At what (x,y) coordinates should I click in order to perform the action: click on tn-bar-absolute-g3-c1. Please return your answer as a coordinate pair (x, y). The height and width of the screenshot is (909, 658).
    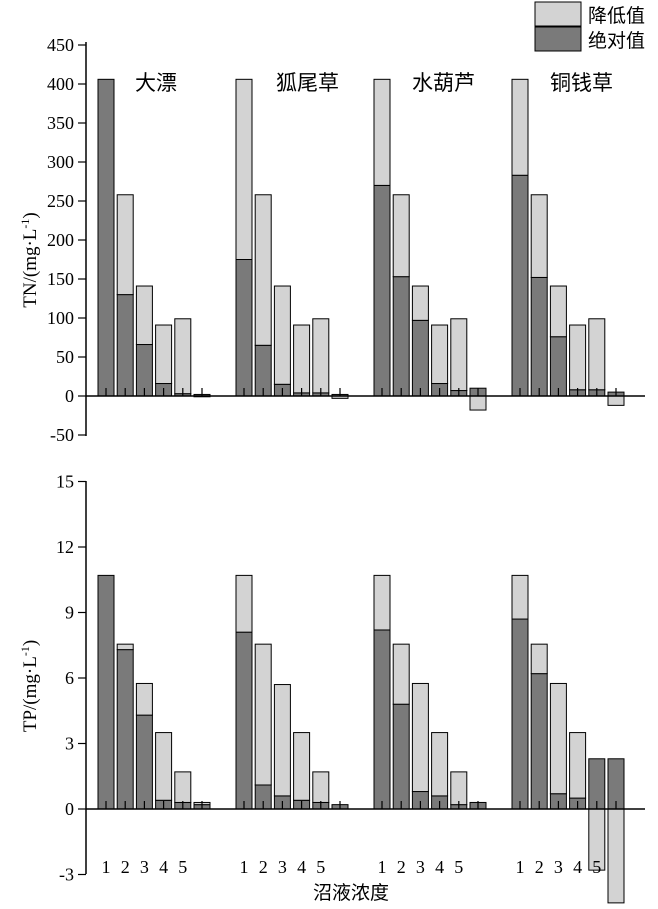
    Looking at the image, I should click on (382, 290).